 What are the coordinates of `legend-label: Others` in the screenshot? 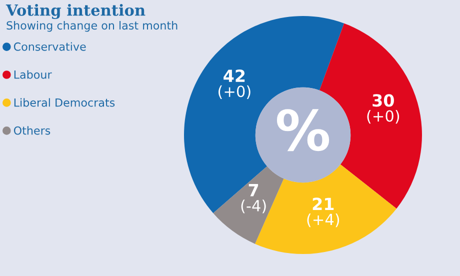 It's located at (32, 130).